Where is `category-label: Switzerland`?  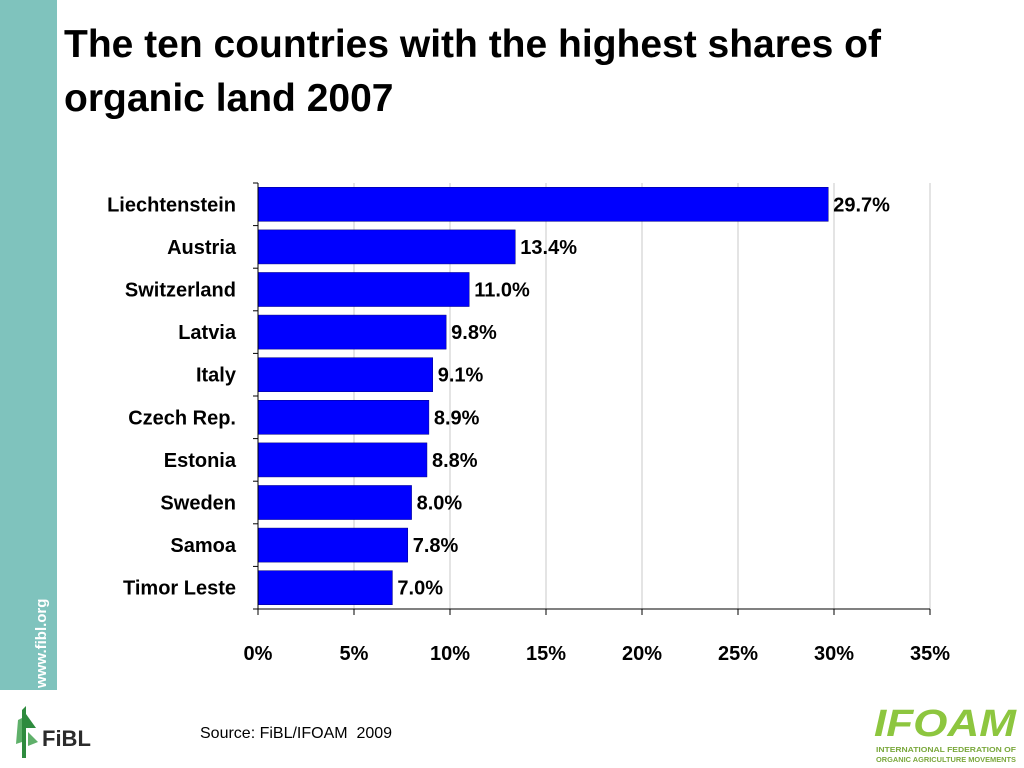 category-label: Switzerland is located at coordinates (180, 291).